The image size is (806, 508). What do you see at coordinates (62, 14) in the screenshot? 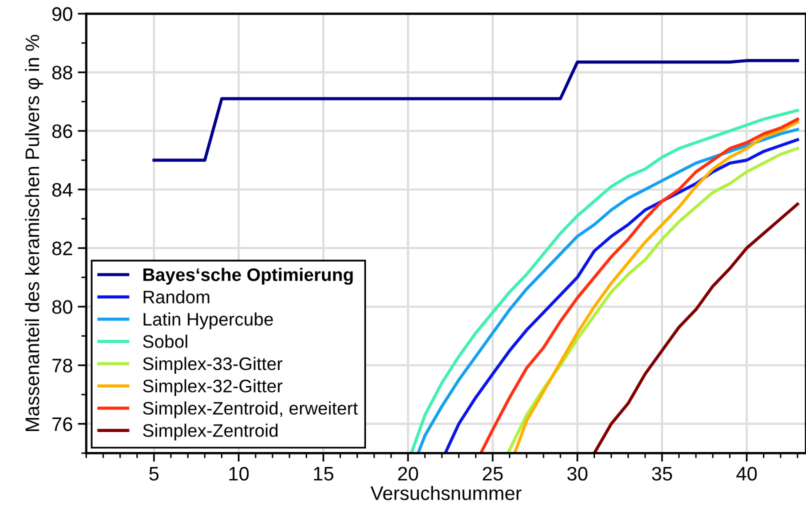
I see `y-tick-label: 90` at bounding box center [62, 14].